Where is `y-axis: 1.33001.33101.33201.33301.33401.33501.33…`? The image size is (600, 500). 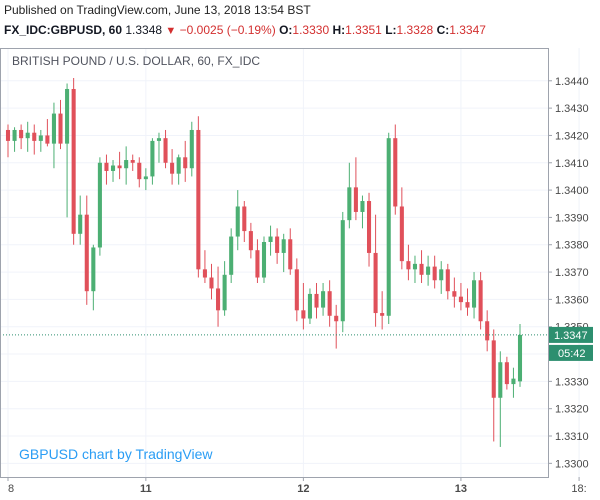 y-axis: 1.33001.33101.33201.33301.33401.33501.33… is located at coordinates (568, 273).